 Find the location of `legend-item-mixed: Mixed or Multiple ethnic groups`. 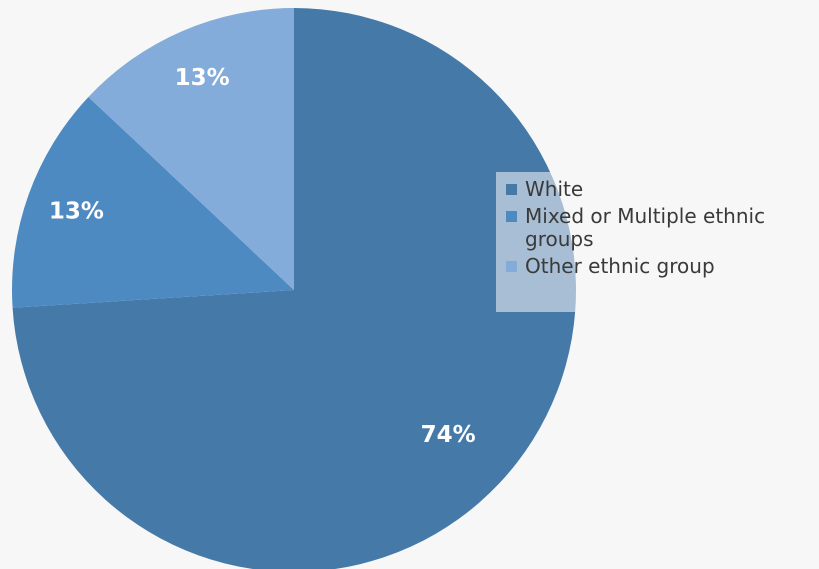

legend-item-mixed: Mixed or Multiple ethnic groups is located at coordinates (662, 228).